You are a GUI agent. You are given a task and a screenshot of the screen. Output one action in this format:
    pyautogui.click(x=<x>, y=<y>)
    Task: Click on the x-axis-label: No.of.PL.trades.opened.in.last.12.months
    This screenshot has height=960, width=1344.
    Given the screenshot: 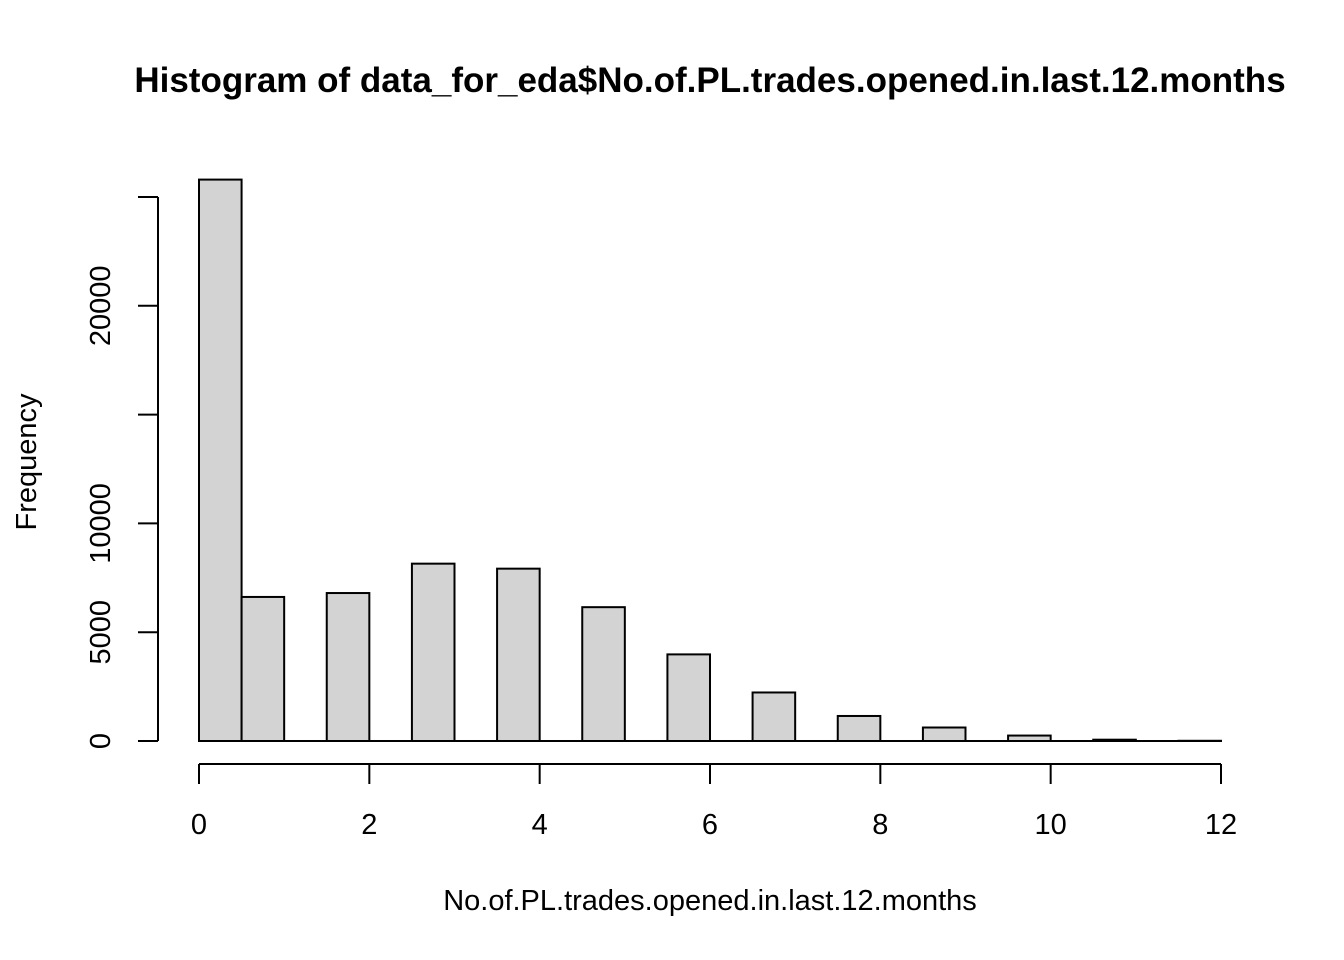 What is the action you would take?
    pyautogui.click(x=710, y=901)
    